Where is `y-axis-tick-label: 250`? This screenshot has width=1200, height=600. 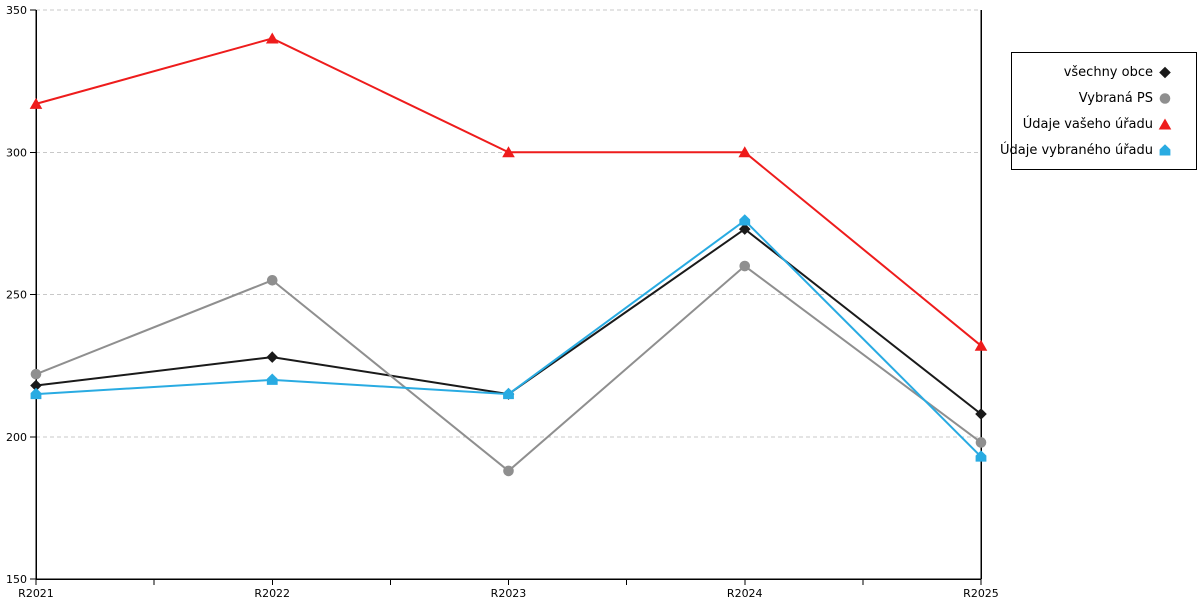 y-axis-tick-label: 250 is located at coordinates (16, 295).